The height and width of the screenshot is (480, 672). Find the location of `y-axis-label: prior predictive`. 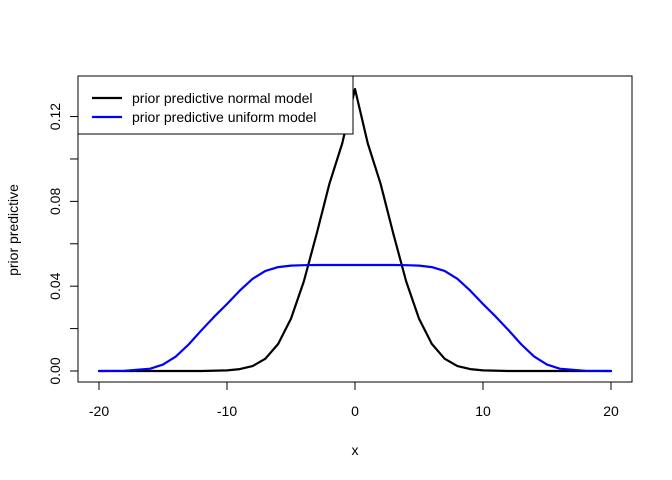

y-axis-label: prior predictive is located at coordinates (13, 230).